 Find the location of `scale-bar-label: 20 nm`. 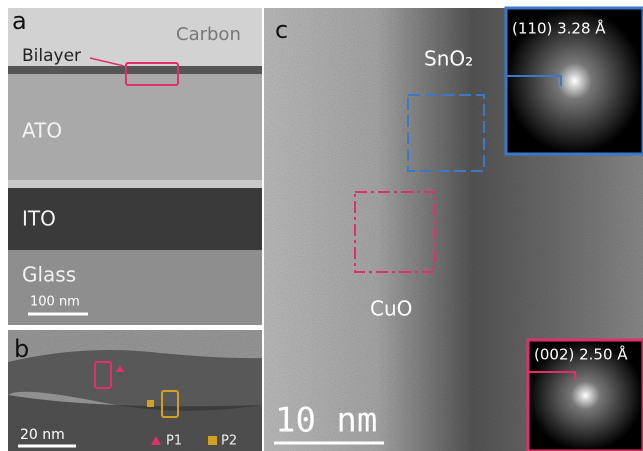

scale-bar-label: 20 nm is located at coordinates (42, 435).